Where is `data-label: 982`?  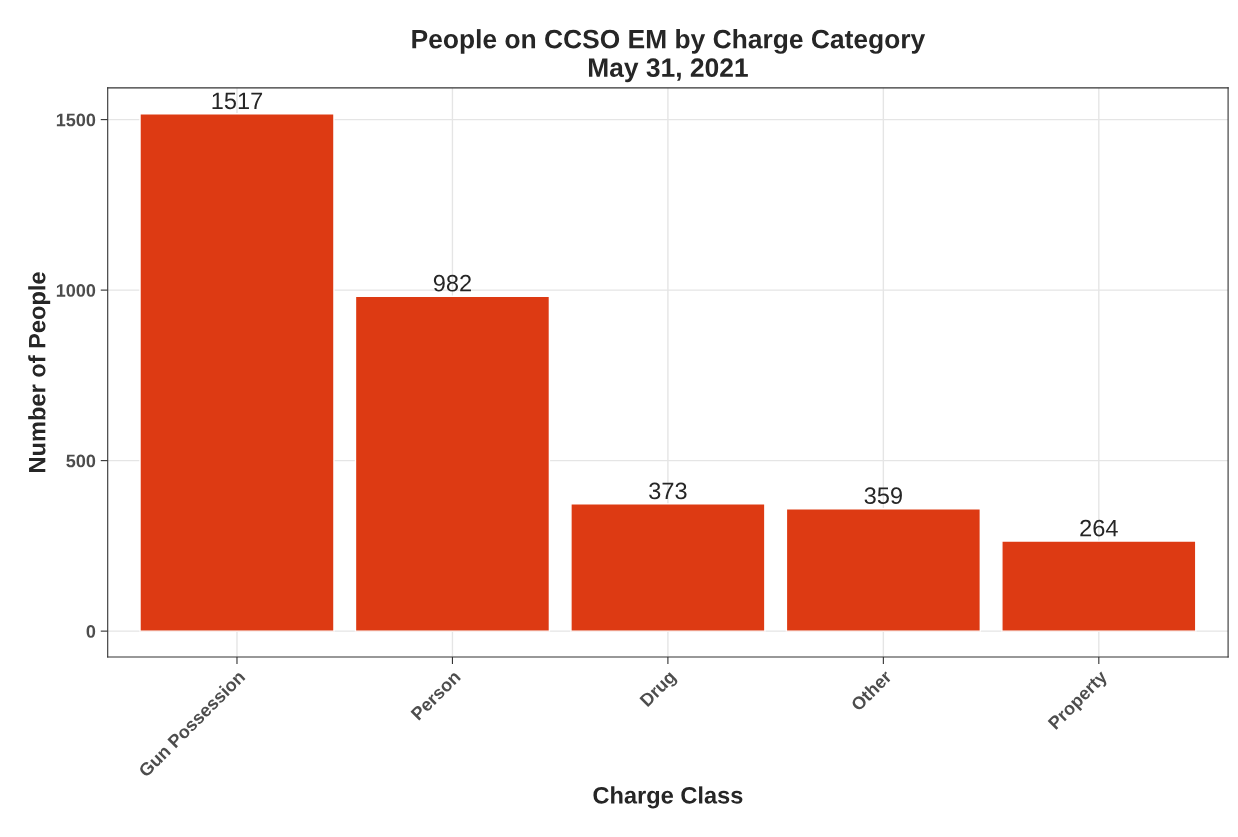
data-label: 982 is located at coordinates (452, 283).